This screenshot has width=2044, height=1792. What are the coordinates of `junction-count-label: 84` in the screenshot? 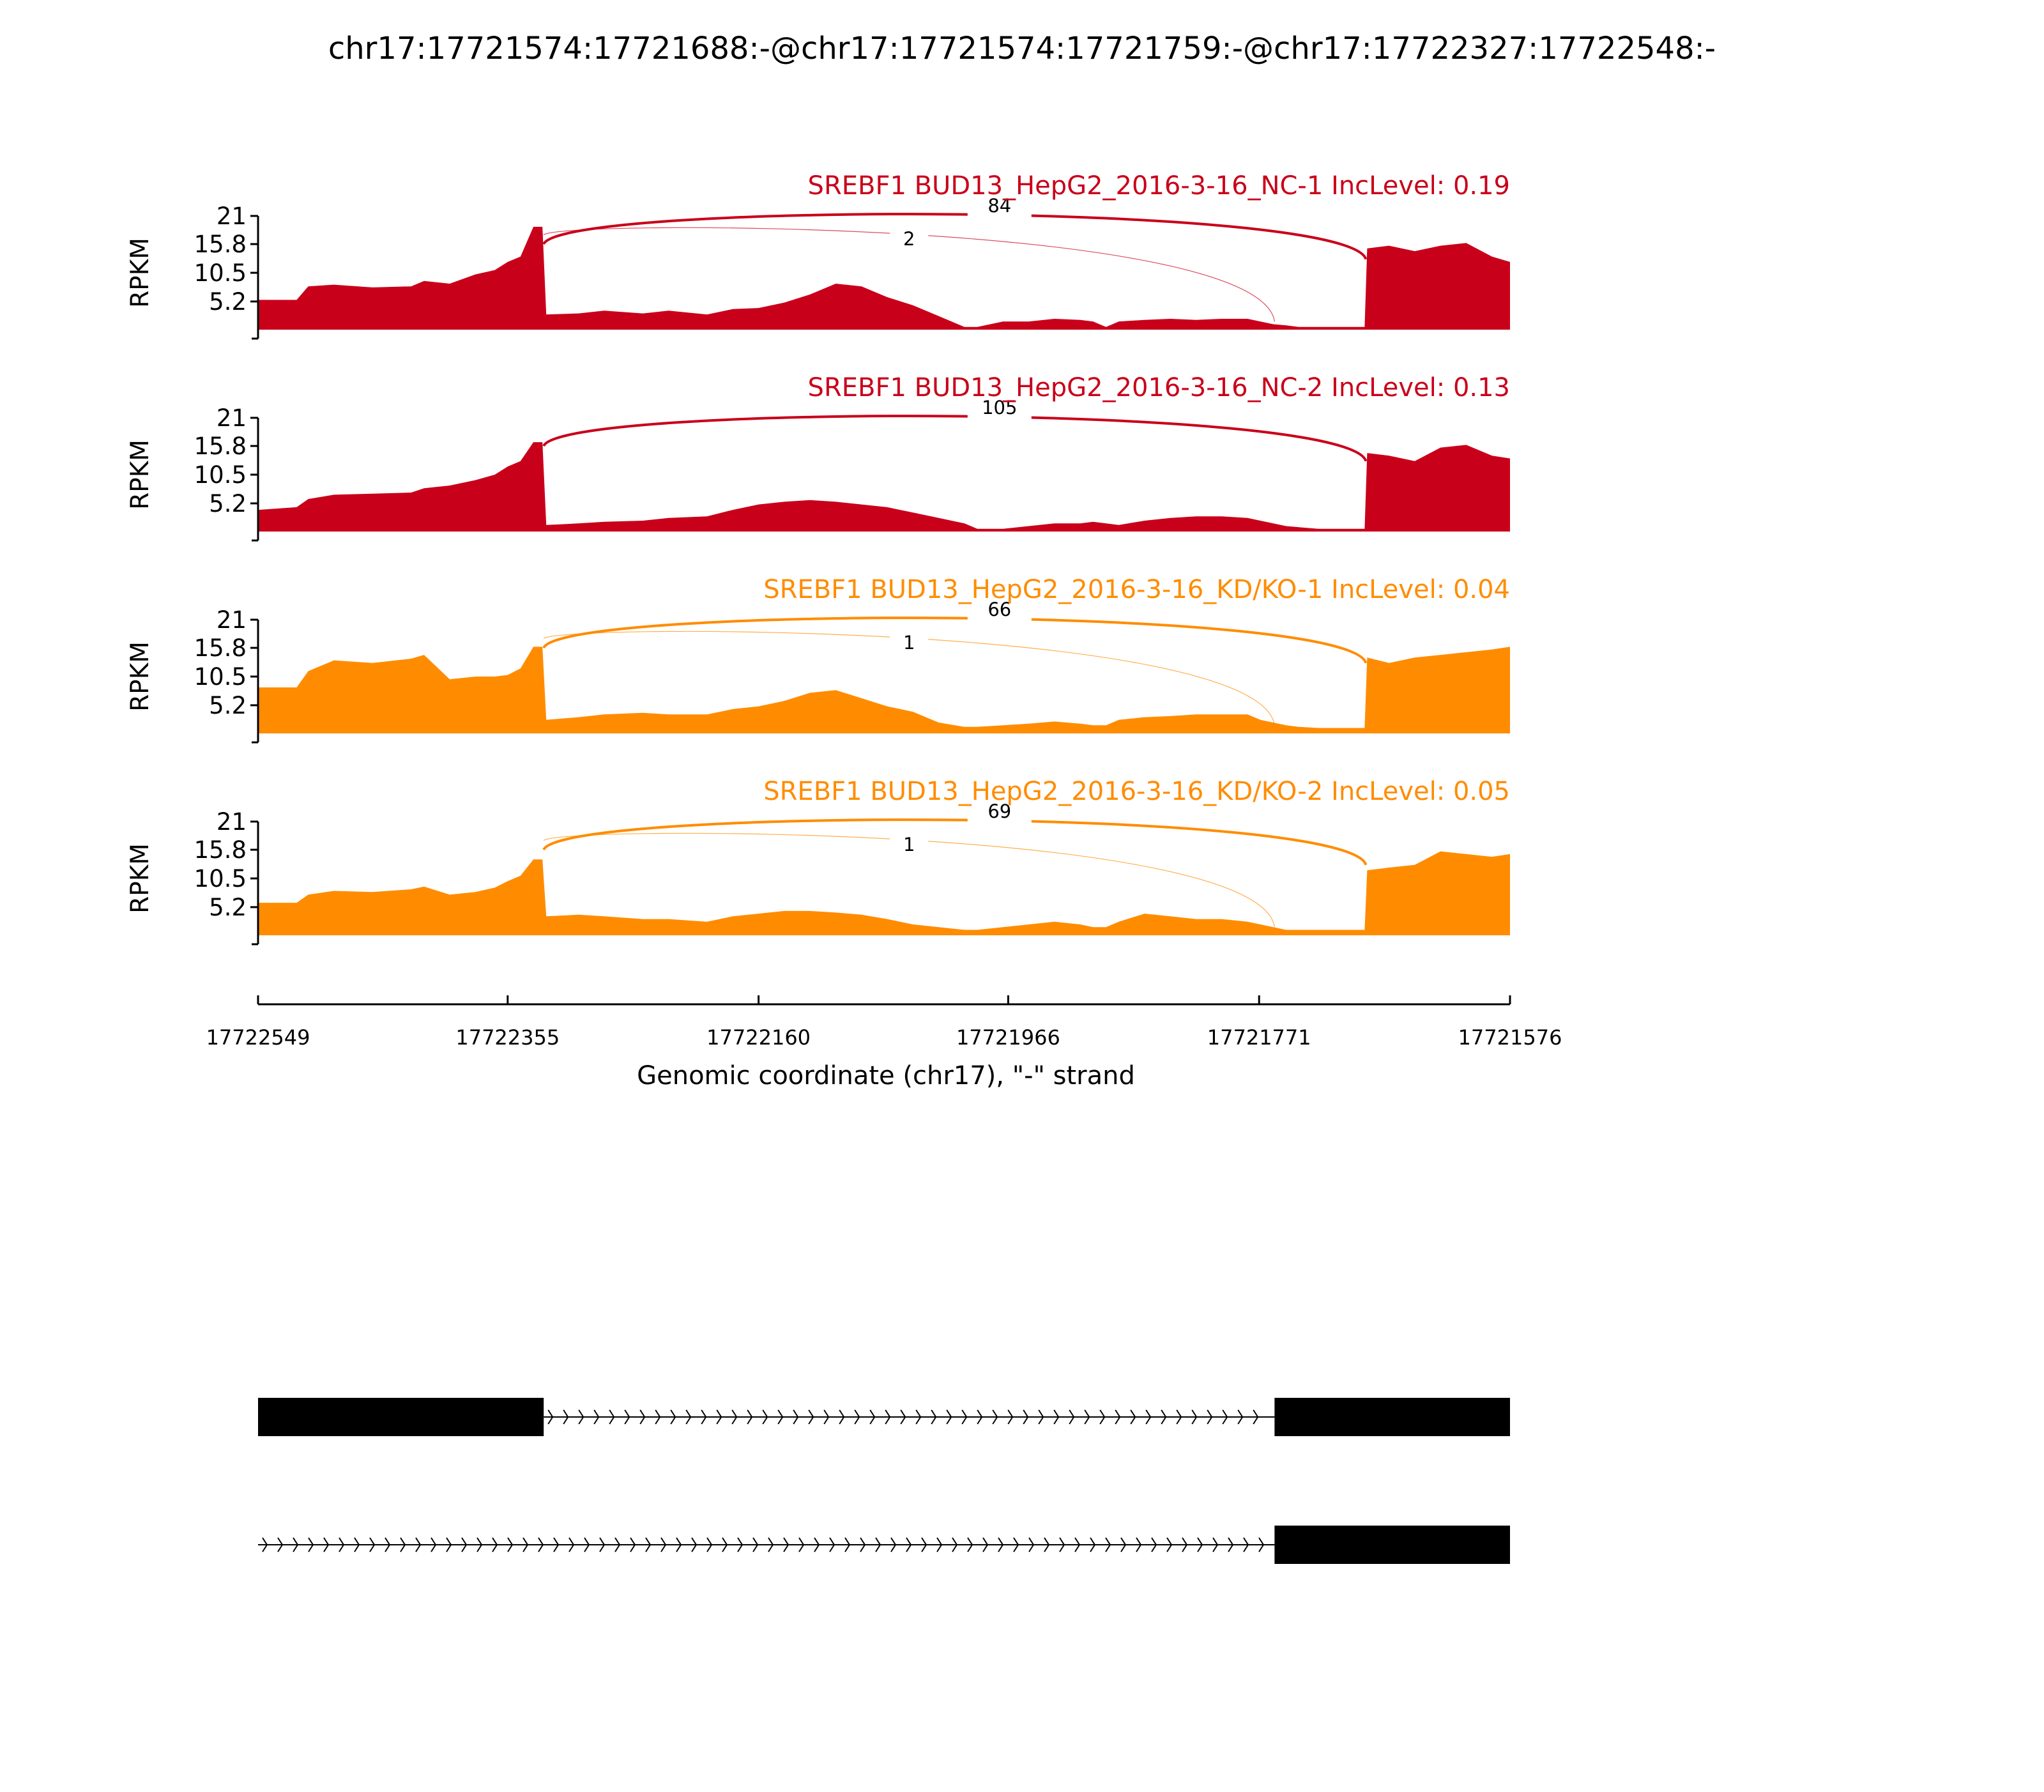 It's located at (999, 206).